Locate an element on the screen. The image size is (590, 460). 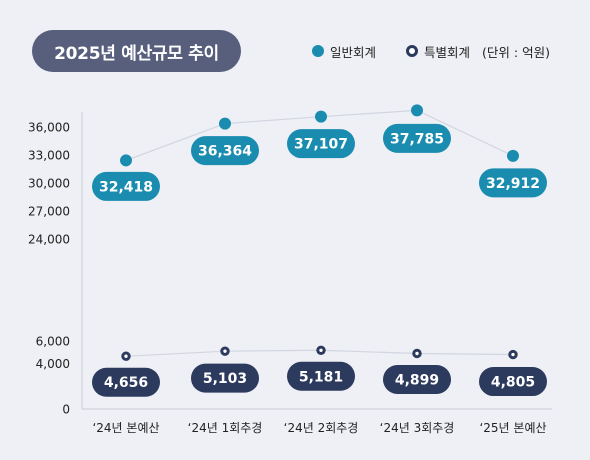
legend-marker-special is located at coordinates (412, 51).